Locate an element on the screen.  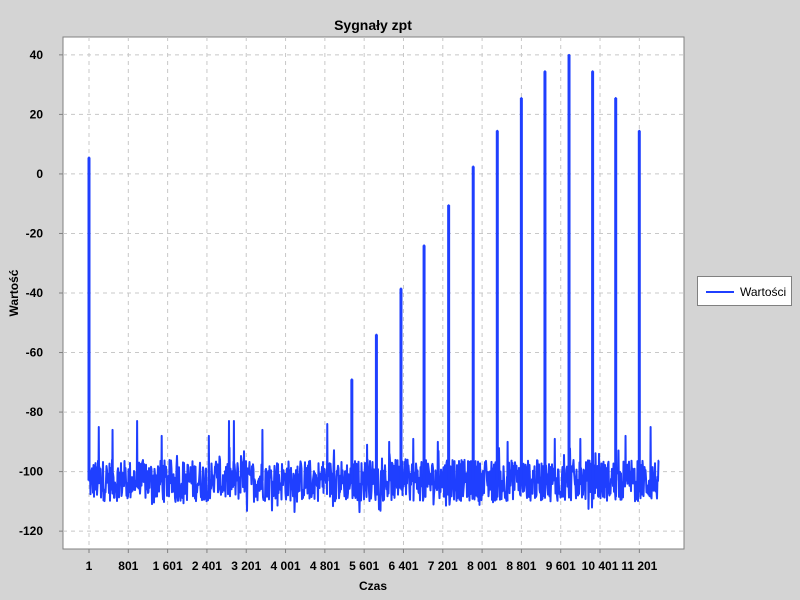
chart-title: Sygnały zpt is located at coordinates (373, 25).